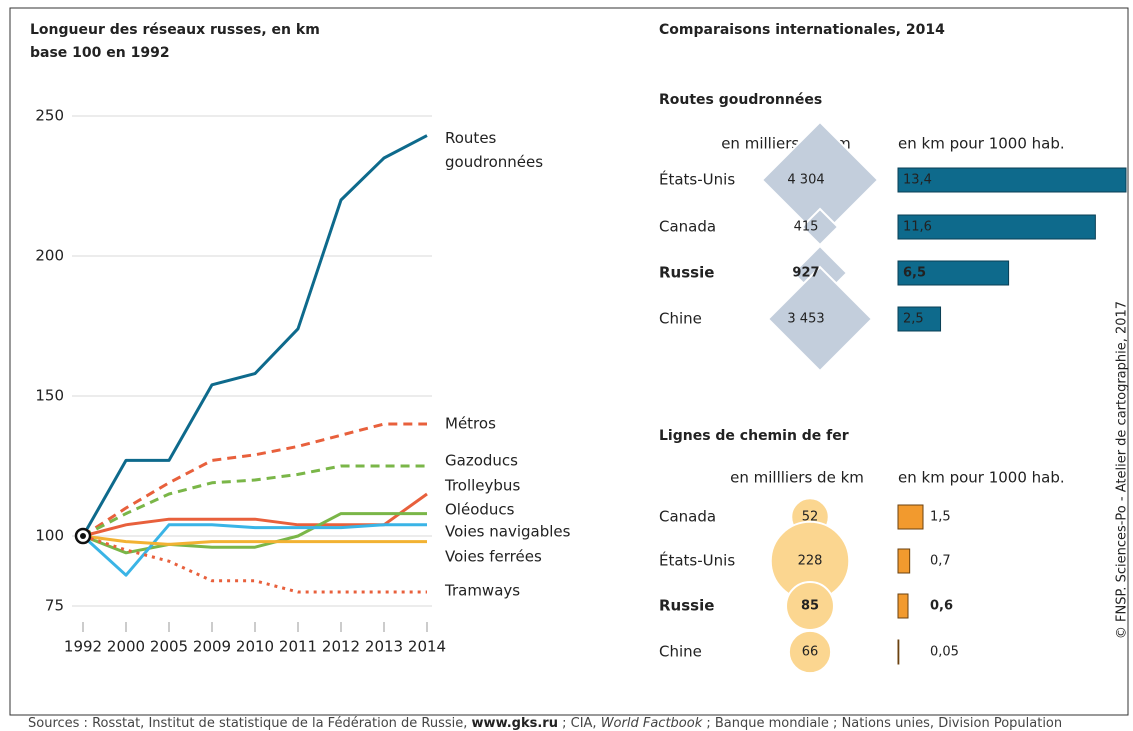 Image resolution: width=1133 pixels, height=731 pixels. What do you see at coordinates (212, 647) in the screenshot?
I see `x-tick-label: 2009` at bounding box center [212, 647].